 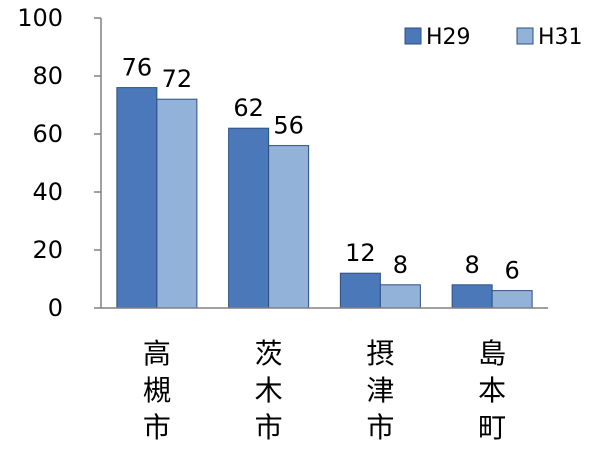 What do you see at coordinates (493, 37) in the screenshot?
I see `legend: H29 H31` at bounding box center [493, 37].